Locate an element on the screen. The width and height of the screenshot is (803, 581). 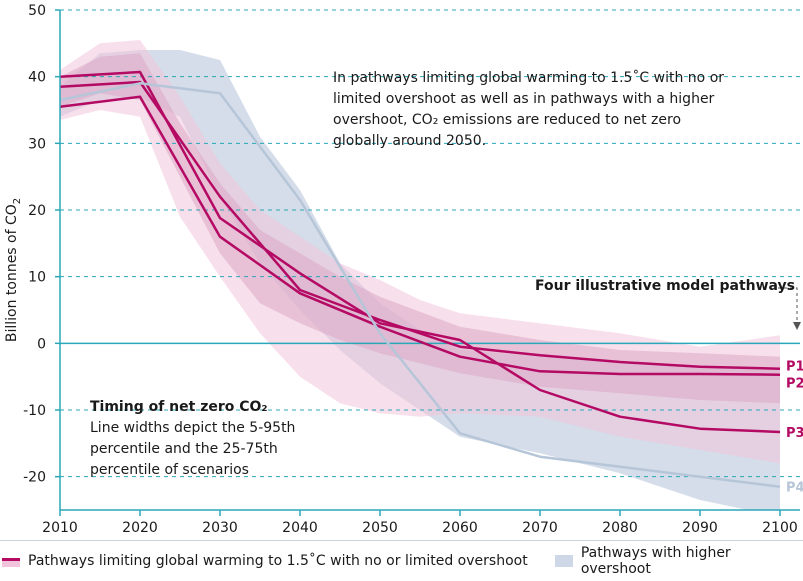
series-label-p3: P3 is located at coordinates (794, 433).